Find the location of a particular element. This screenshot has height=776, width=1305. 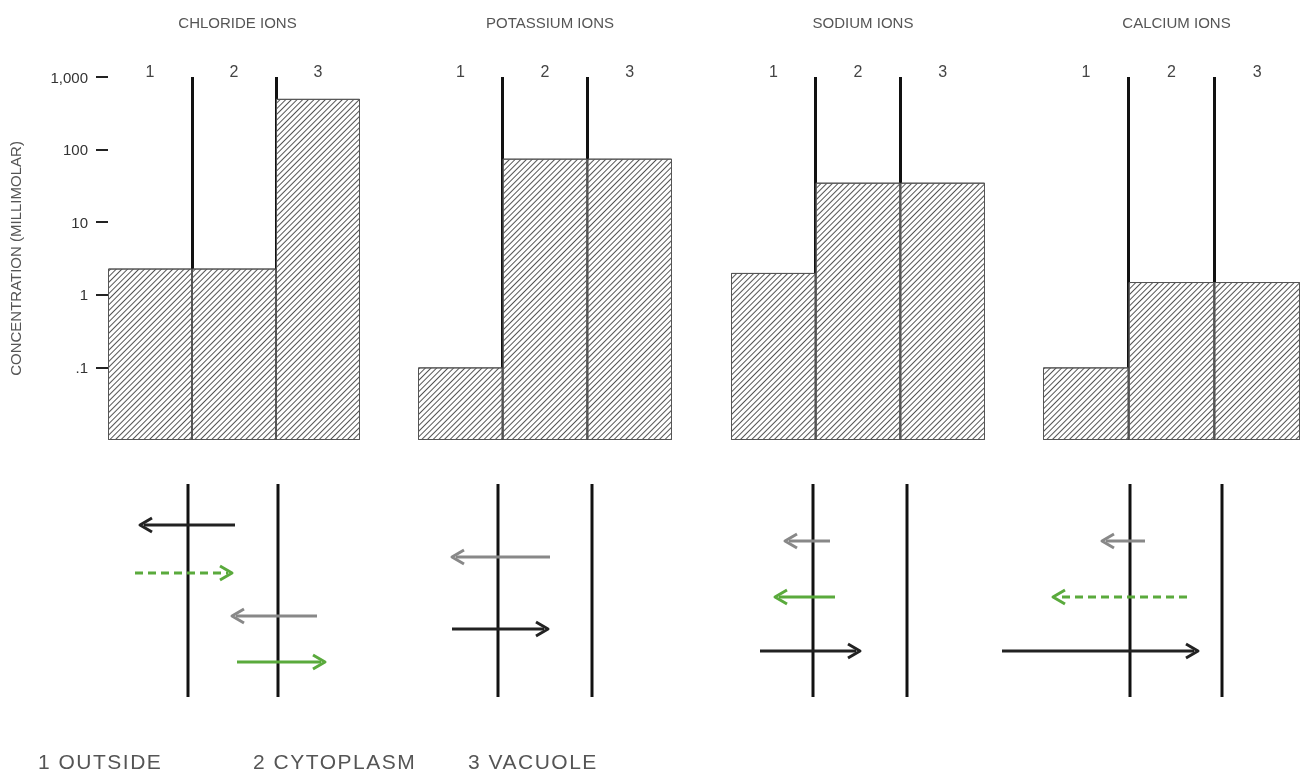

chart-title: CALCIUM IONS is located at coordinates (1176, 22).